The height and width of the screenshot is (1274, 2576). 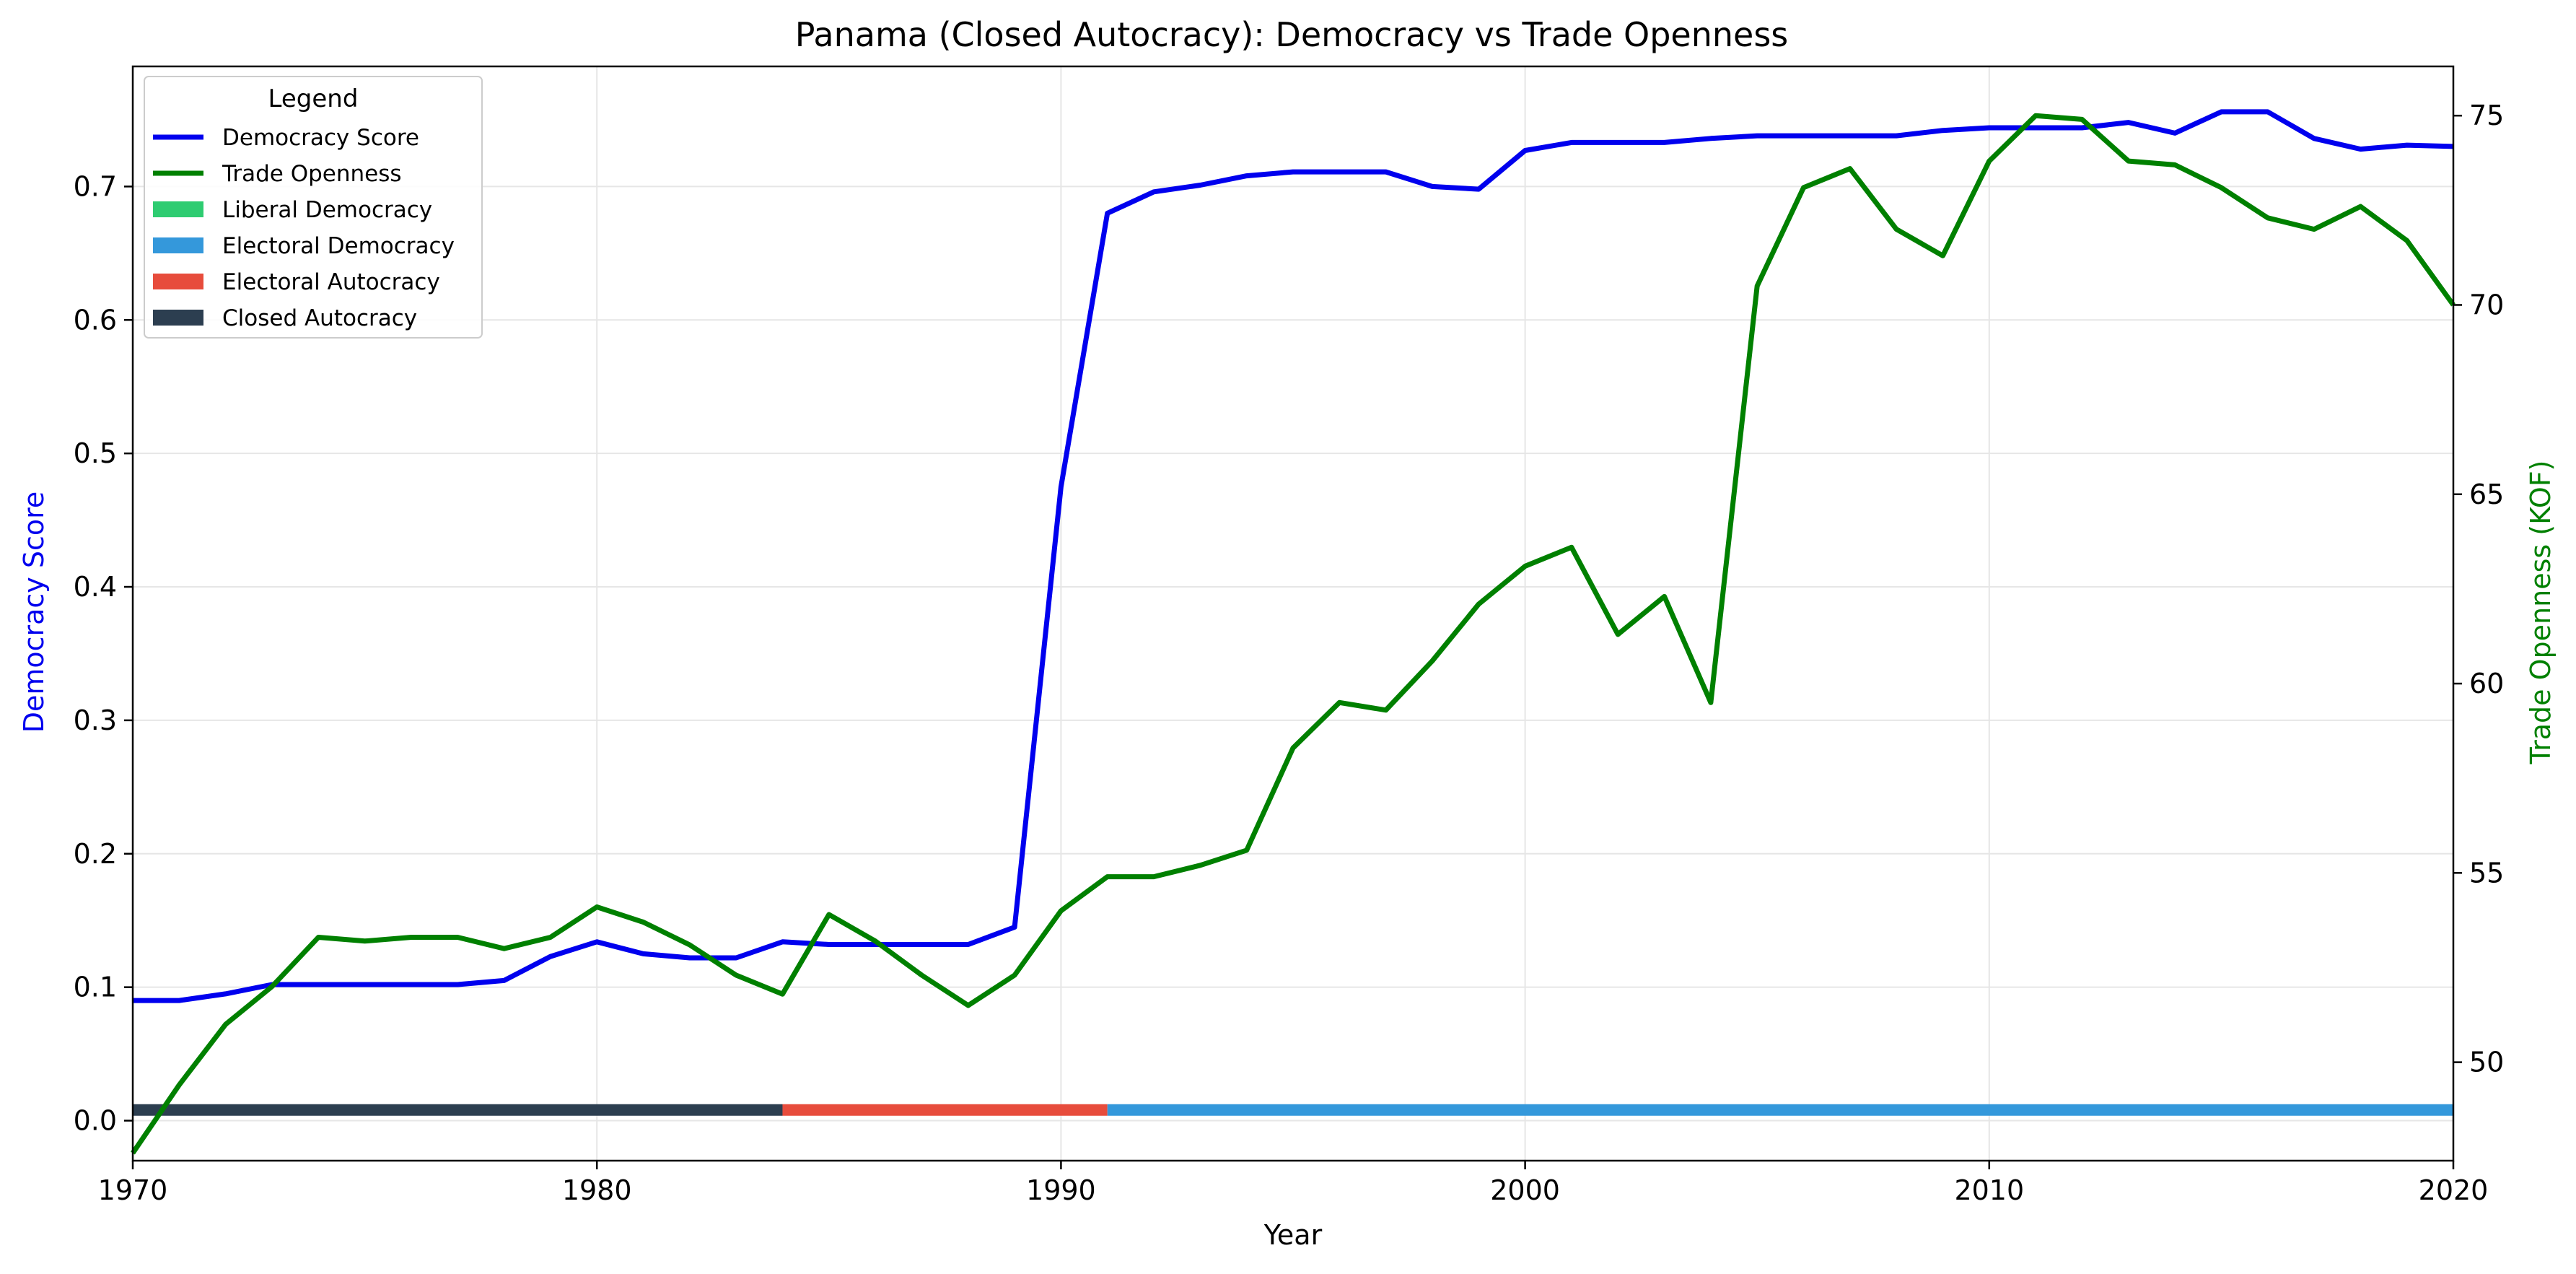 What do you see at coordinates (2486, 304) in the screenshot?
I see `right-tick-label: 70` at bounding box center [2486, 304].